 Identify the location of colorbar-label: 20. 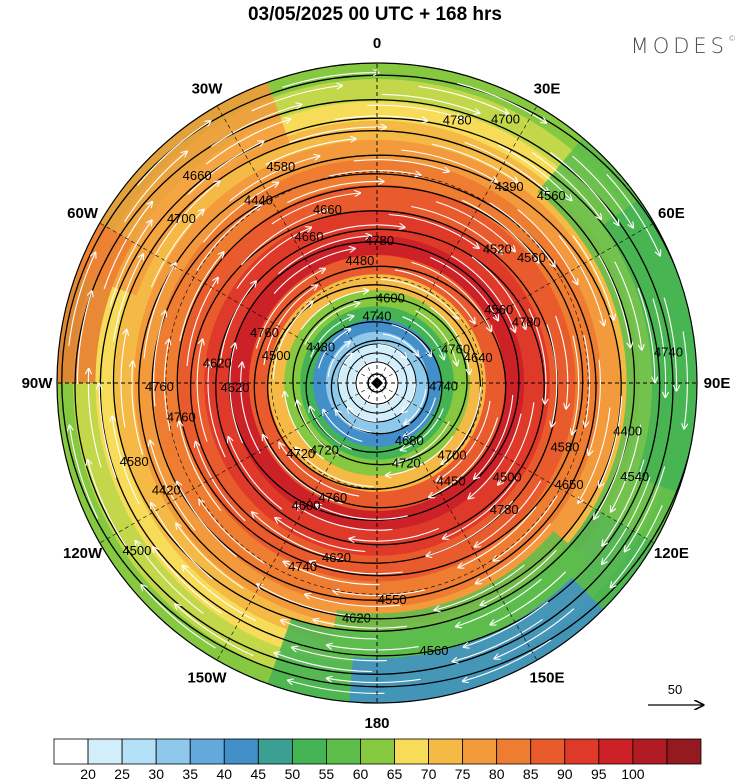
(88, 774).